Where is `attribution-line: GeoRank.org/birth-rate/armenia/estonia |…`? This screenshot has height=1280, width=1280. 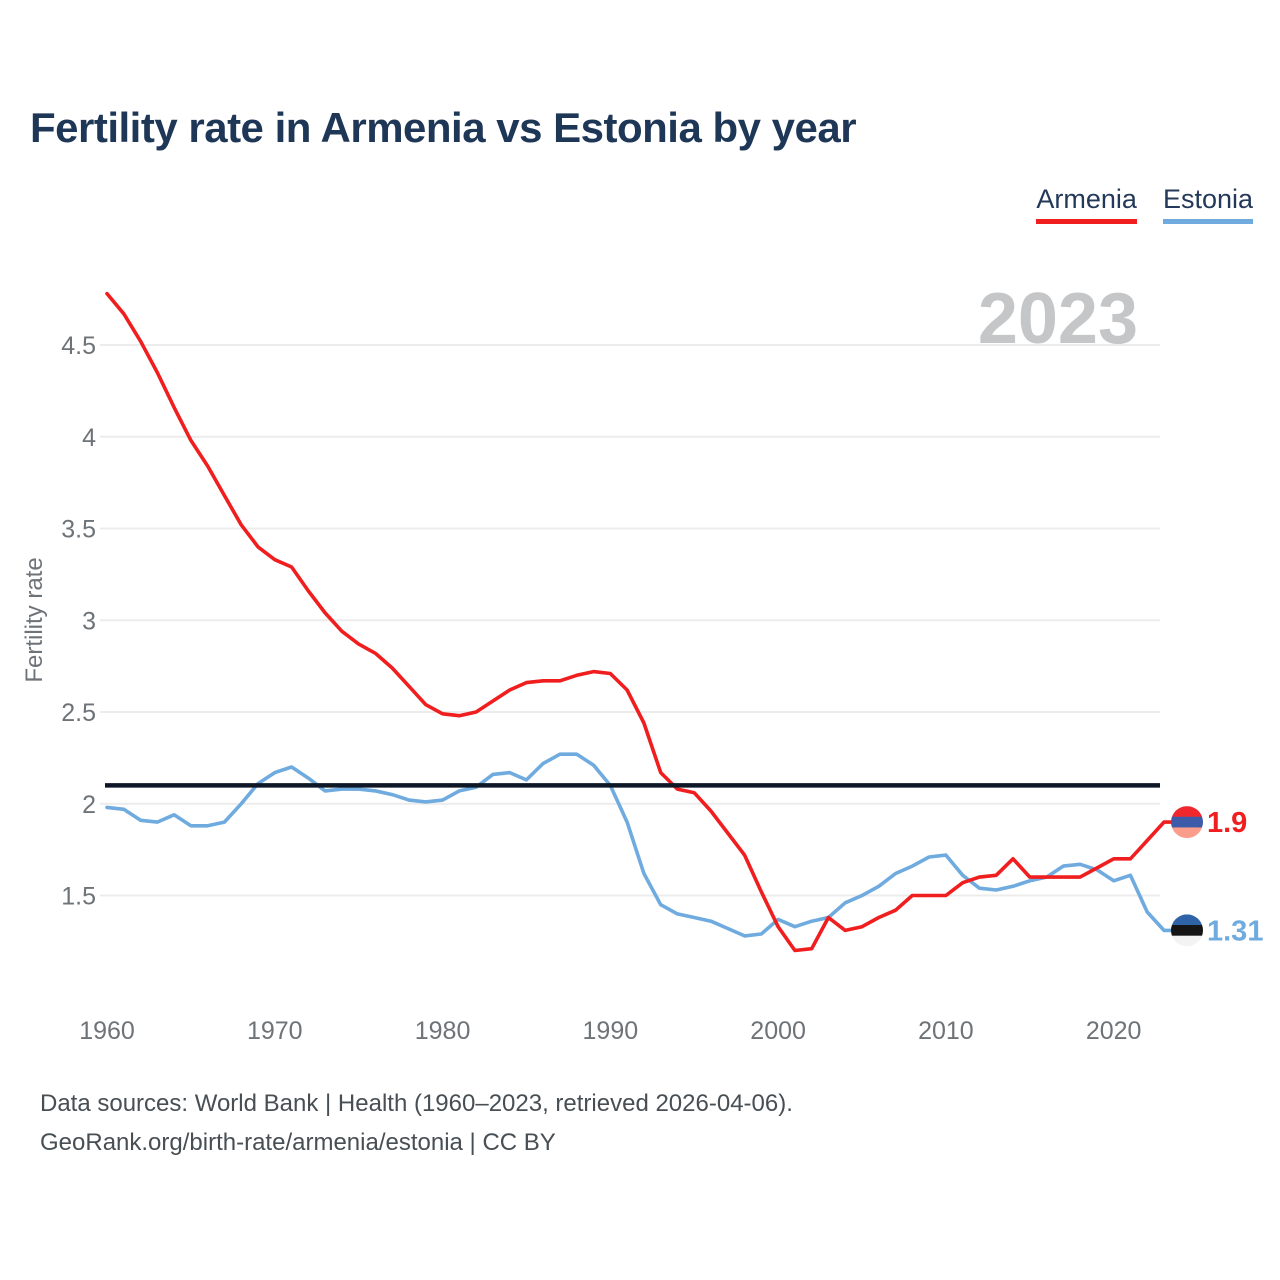 attribution-line: GeoRank.org/birth-rate/armenia/estonia |… is located at coordinates (298, 1142).